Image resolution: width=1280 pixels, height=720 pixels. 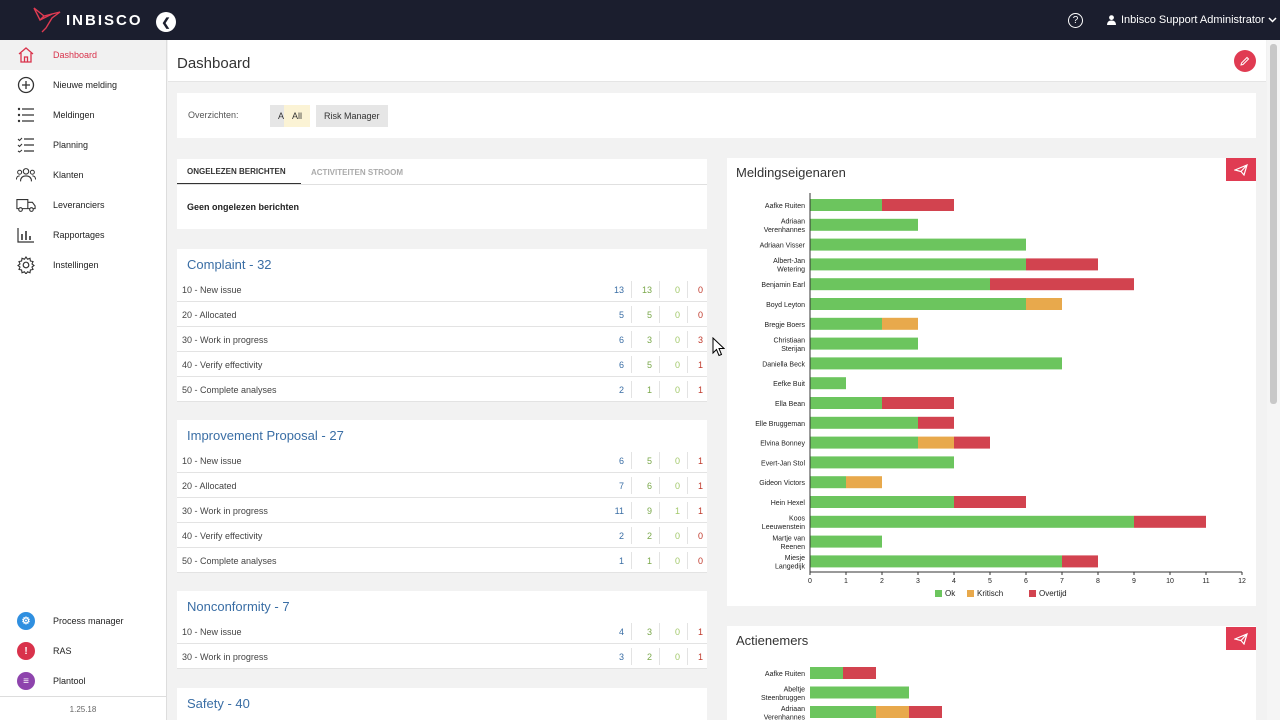 What do you see at coordinates (442, 339) in the screenshot?
I see `status-row: 30 - Work in progress 6 3 0 3` at bounding box center [442, 339].